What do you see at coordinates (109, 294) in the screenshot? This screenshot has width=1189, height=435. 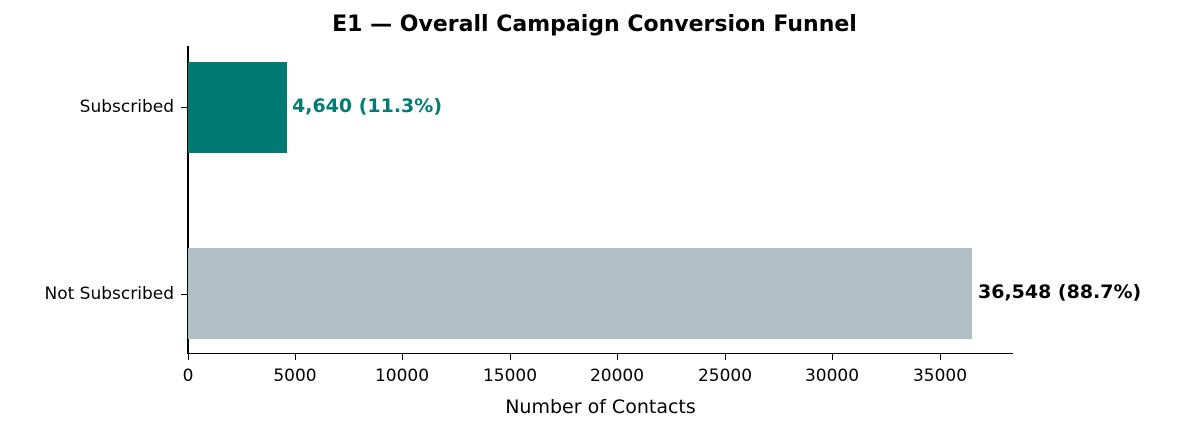 I see `y-tick-label-not-subscribed: Not Subscribed` at bounding box center [109, 294].